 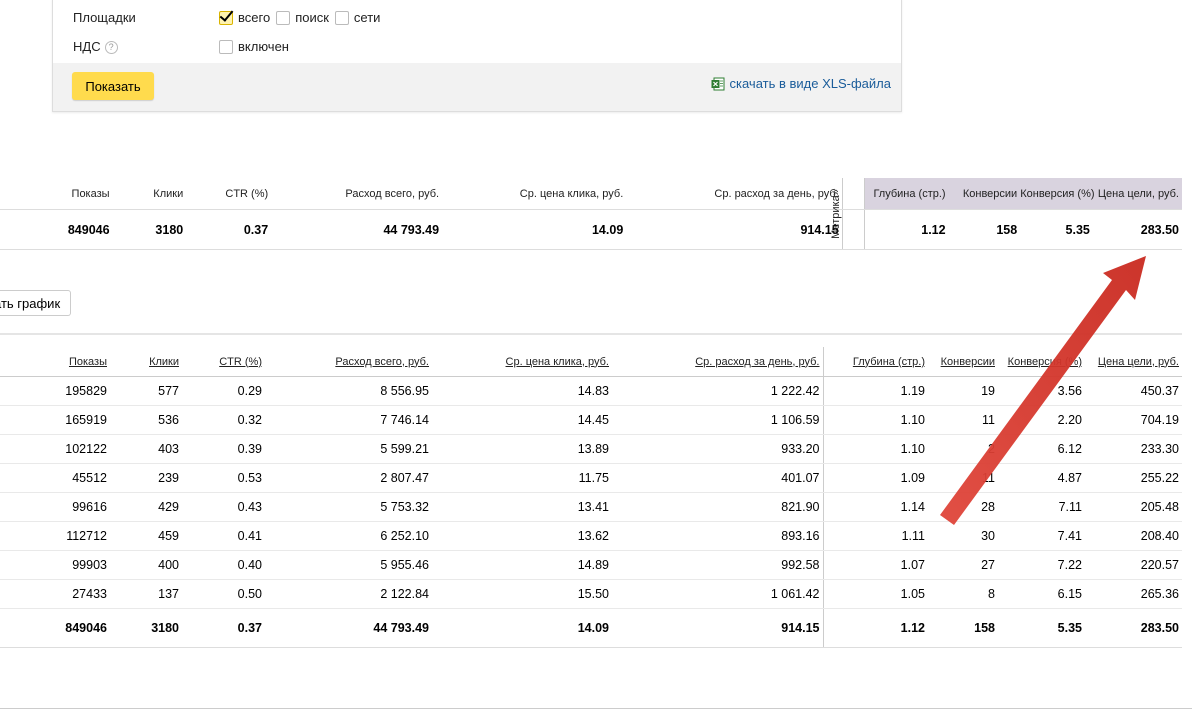 I want to click on table-cell: 3180, so click(x=146, y=628).